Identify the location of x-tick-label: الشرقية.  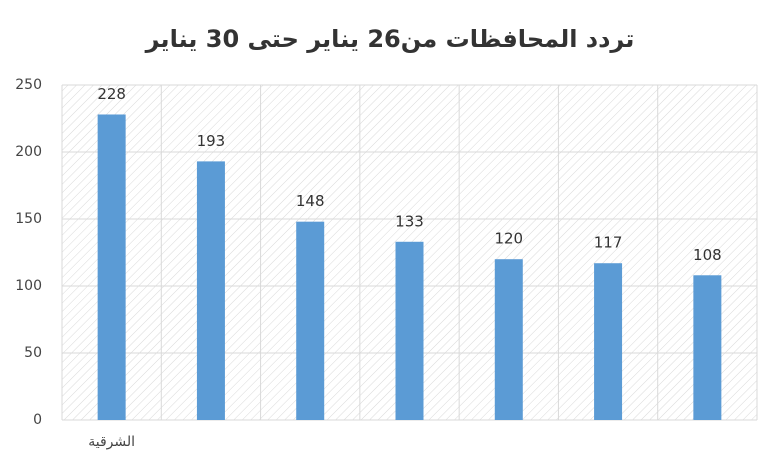
(111, 442).